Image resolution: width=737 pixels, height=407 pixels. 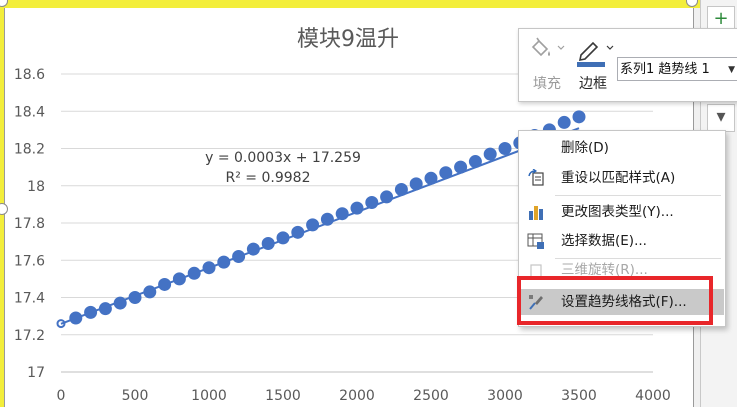 What do you see at coordinates (368, 4) in the screenshot?
I see `sheet-selection-border-top` at bounding box center [368, 4].